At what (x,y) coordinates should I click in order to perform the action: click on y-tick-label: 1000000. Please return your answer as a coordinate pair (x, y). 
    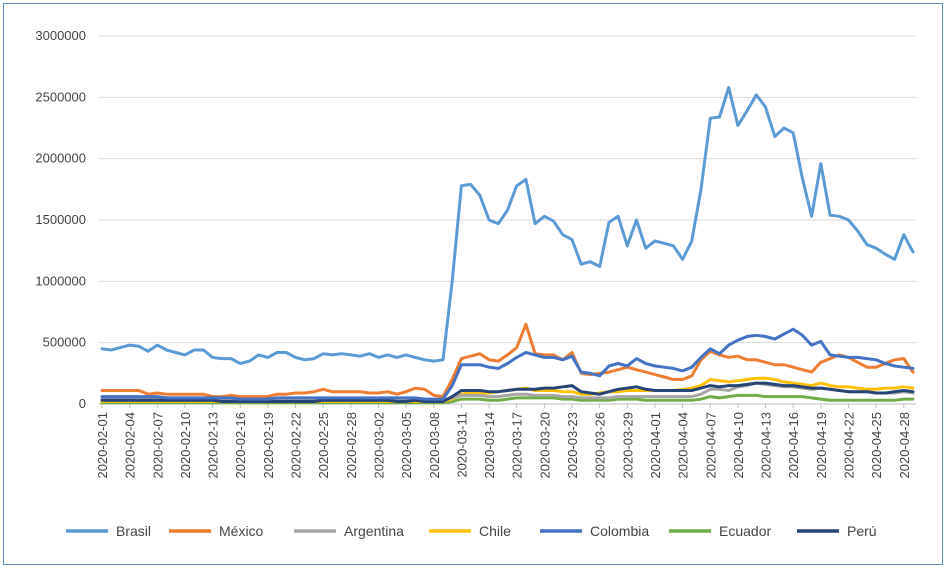
    Looking at the image, I should click on (60, 280).